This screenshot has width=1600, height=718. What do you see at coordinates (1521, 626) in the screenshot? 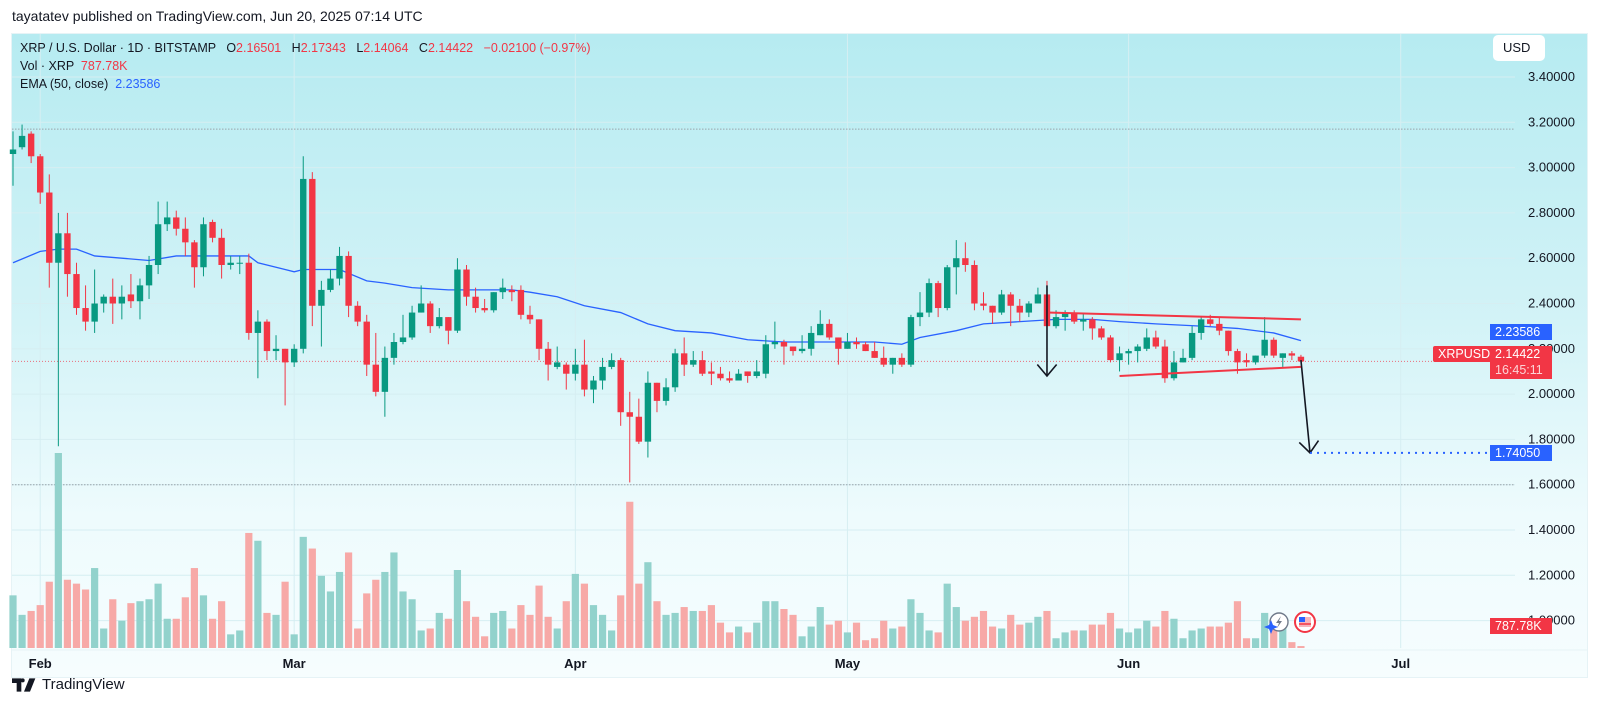
I see `volume-tag: 787.78K` at bounding box center [1521, 626].